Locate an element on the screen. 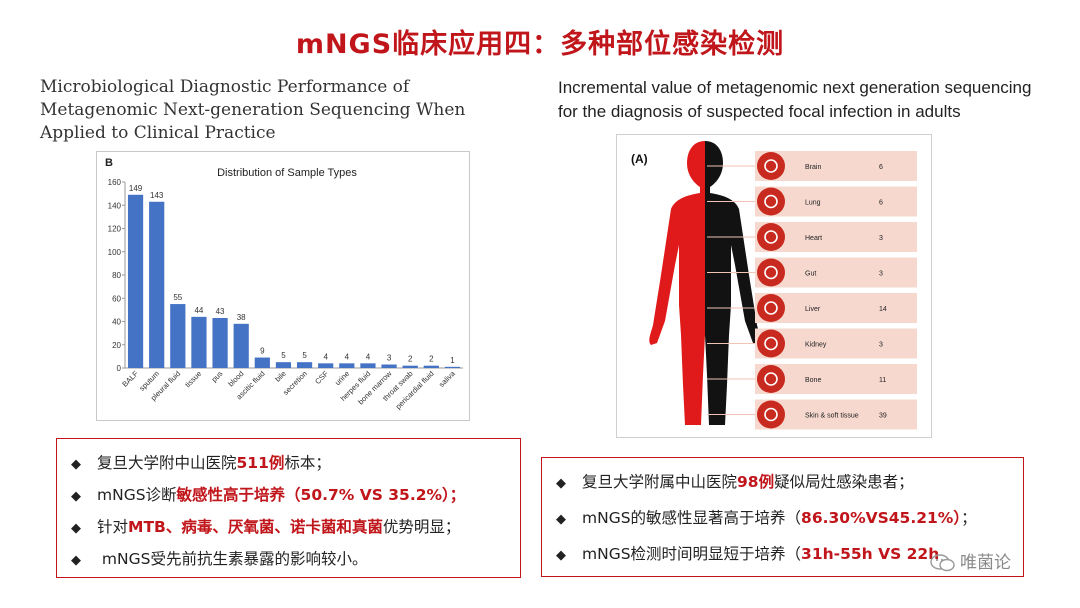 The image size is (1080, 608). gut-icon is located at coordinates (771, 272).